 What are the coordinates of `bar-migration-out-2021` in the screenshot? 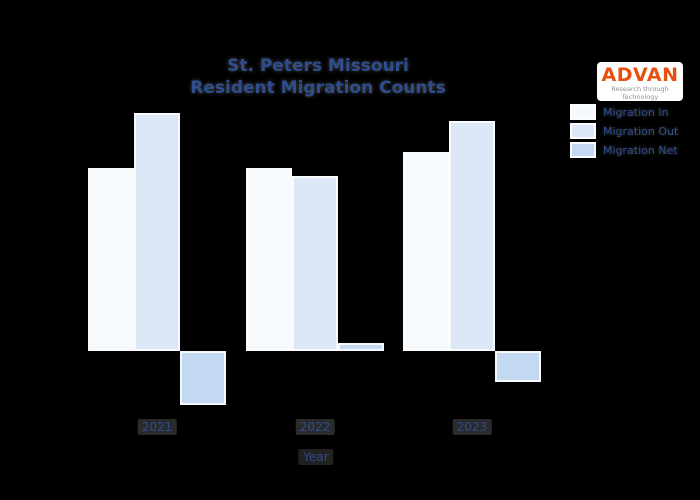 It's located at (157, 232).